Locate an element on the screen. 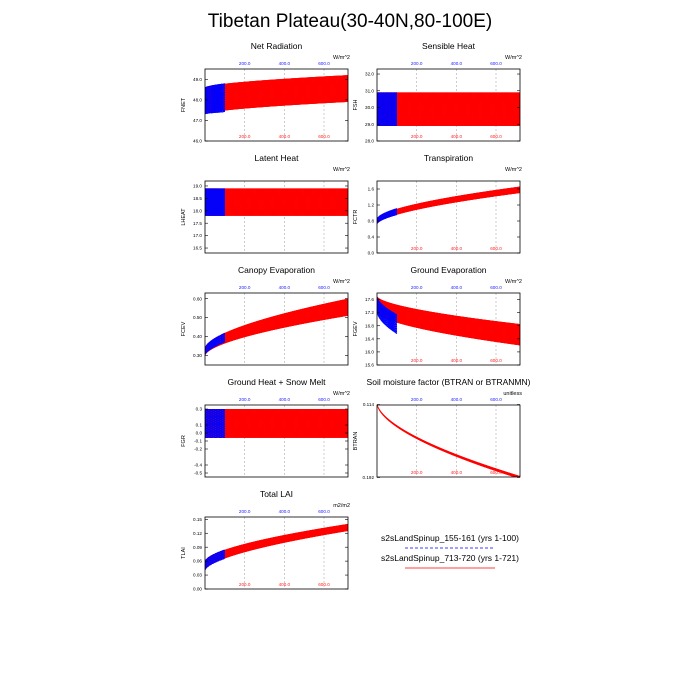 This screenshot has height=700, width=700. ytick-label: -0.5 is located at coordinates (198, 473).